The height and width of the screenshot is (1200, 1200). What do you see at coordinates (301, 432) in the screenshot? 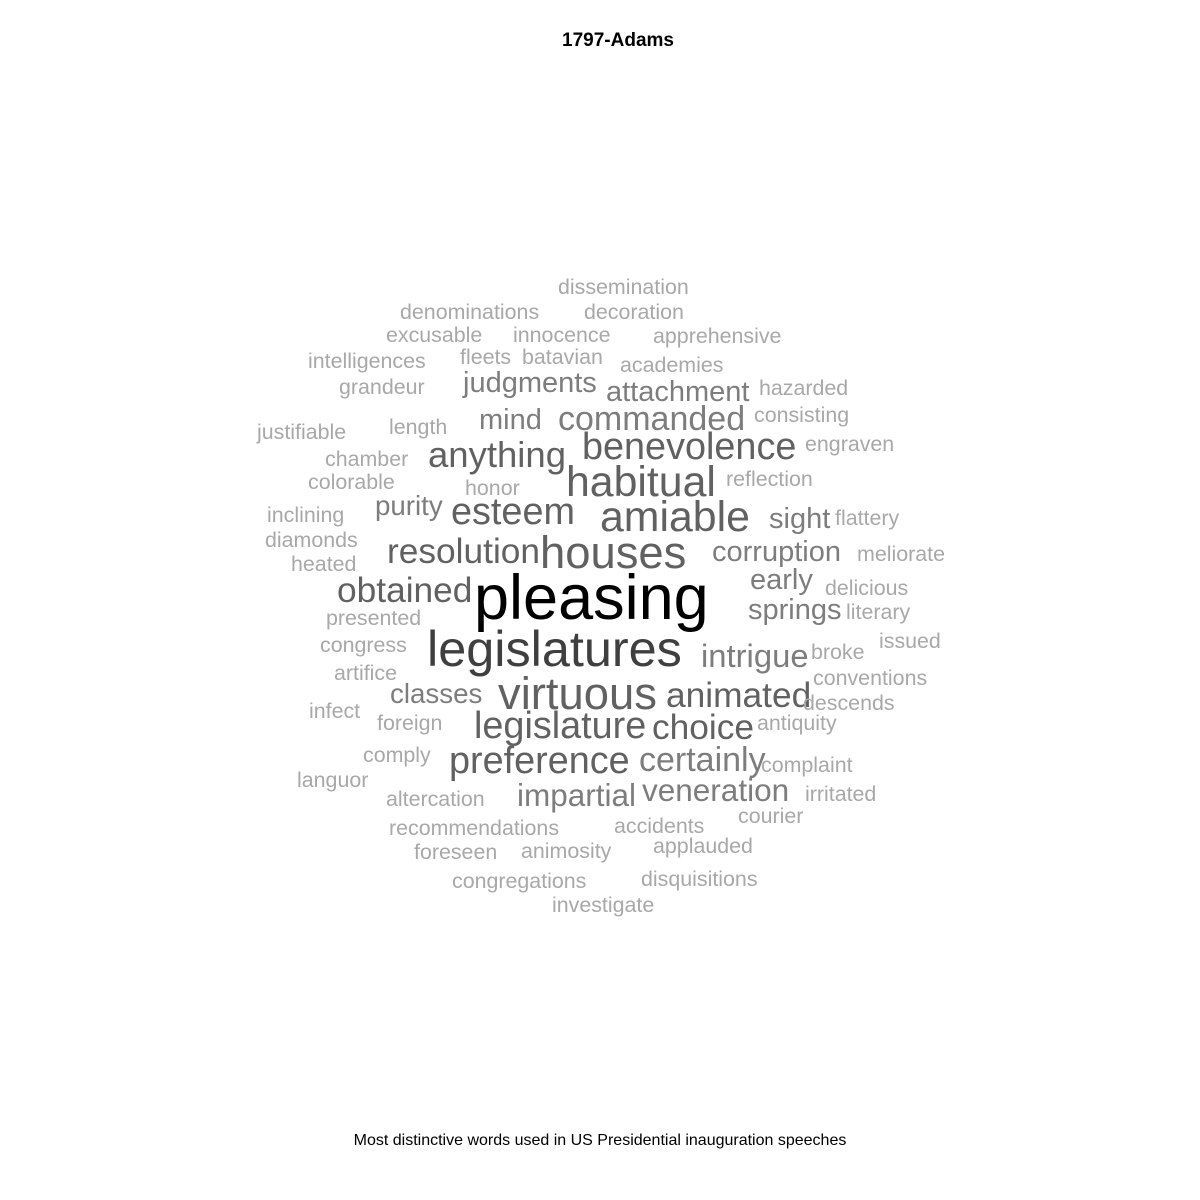
I see `word-justifiable: justifiable` at bounding box center [301, 432].